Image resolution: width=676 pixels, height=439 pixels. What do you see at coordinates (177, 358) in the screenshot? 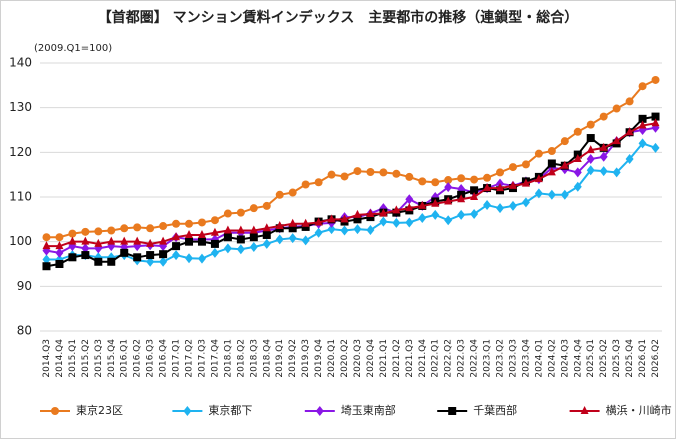
I see `x-tick-label: 2017.Q1` at bounding box center [177, 358].